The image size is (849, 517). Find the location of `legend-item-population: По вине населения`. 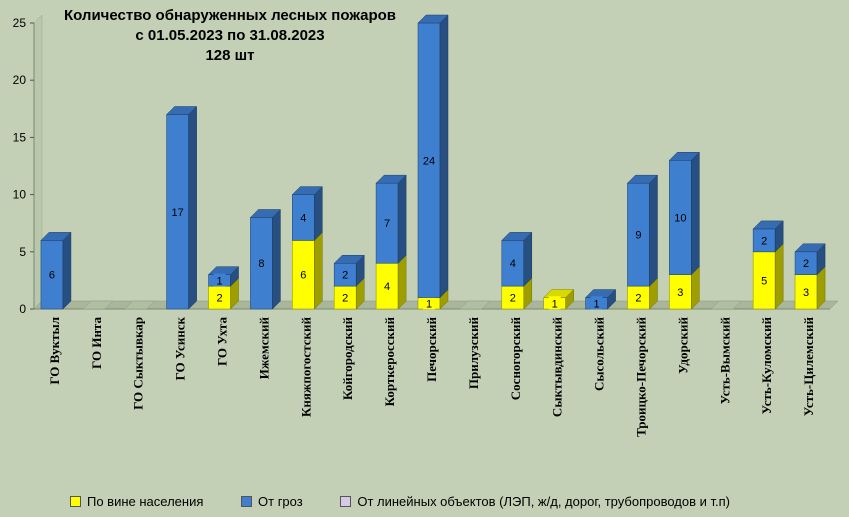

legend-item-population: По вине населения is located at coordinates (136, 501).